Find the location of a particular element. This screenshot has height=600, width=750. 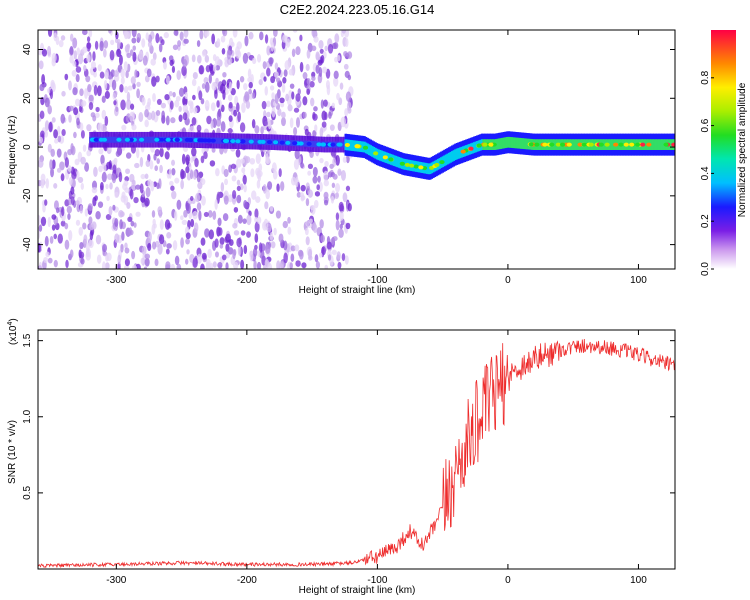

colorbar-gradient is located at coordinates (723, 149).